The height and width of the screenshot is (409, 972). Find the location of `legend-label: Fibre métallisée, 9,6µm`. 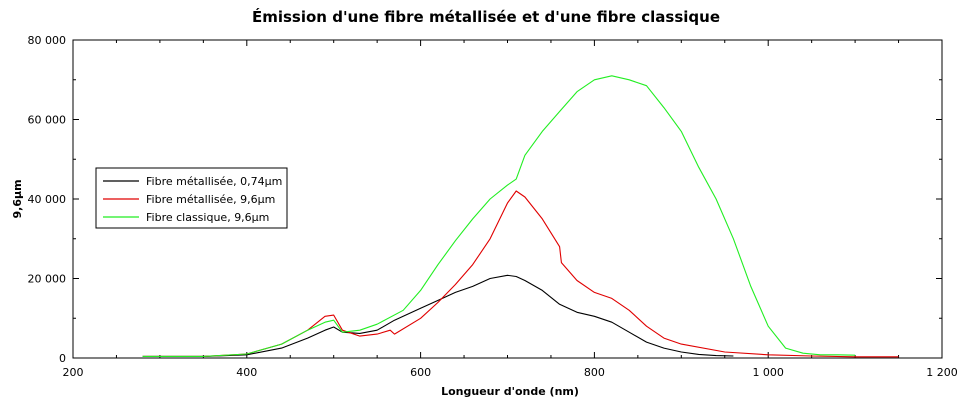

legend-label: Fibre métallisée, 9,6µm is located at coordinates (210, 199).